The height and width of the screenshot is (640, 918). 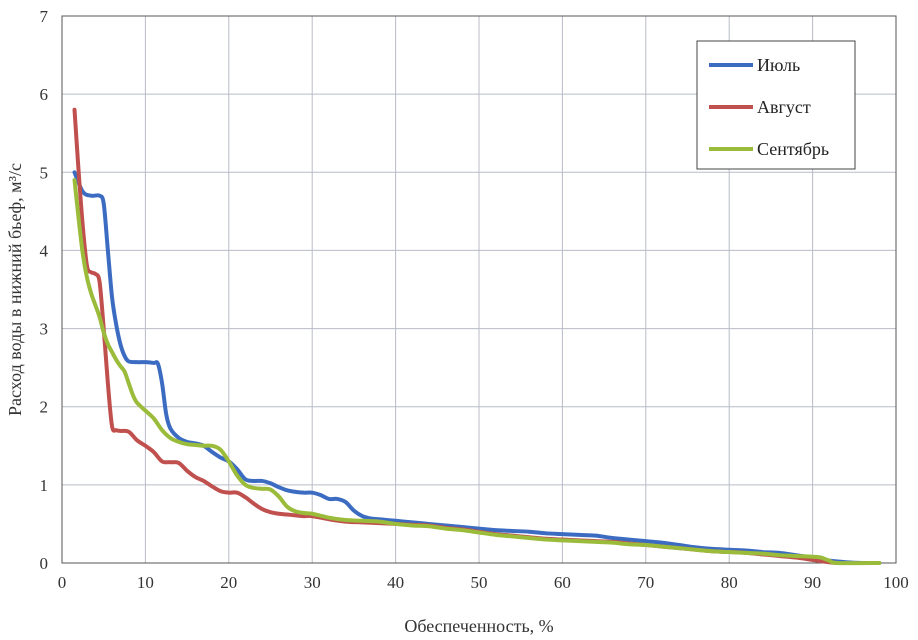 What do you see at coordinates (44, 290) in the screenshot?
I see `y-tick-labels: 0 1 2 3 4 5 6 7` at bounding box center [44, 290].